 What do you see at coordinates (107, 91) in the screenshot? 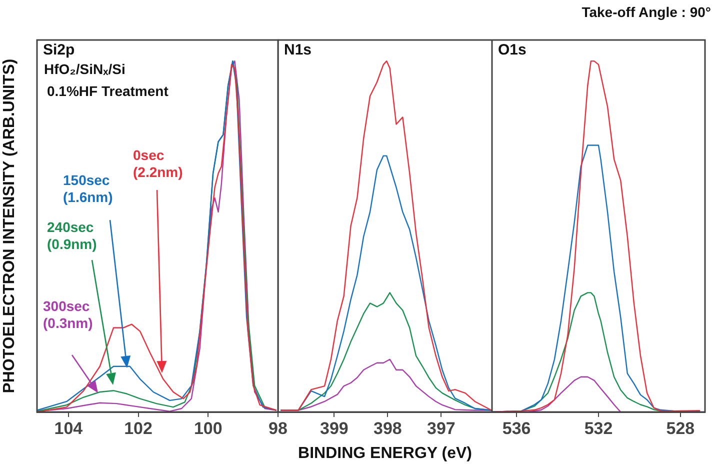
I see `annotation: 0.1%HF Treatment` at bounding box center [107, 91].